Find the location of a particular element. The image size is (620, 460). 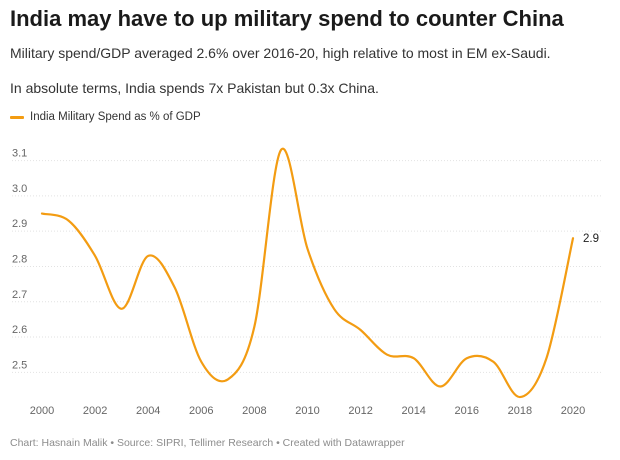

y-tick-label: 3.1 is located at coordinates (19, 154).